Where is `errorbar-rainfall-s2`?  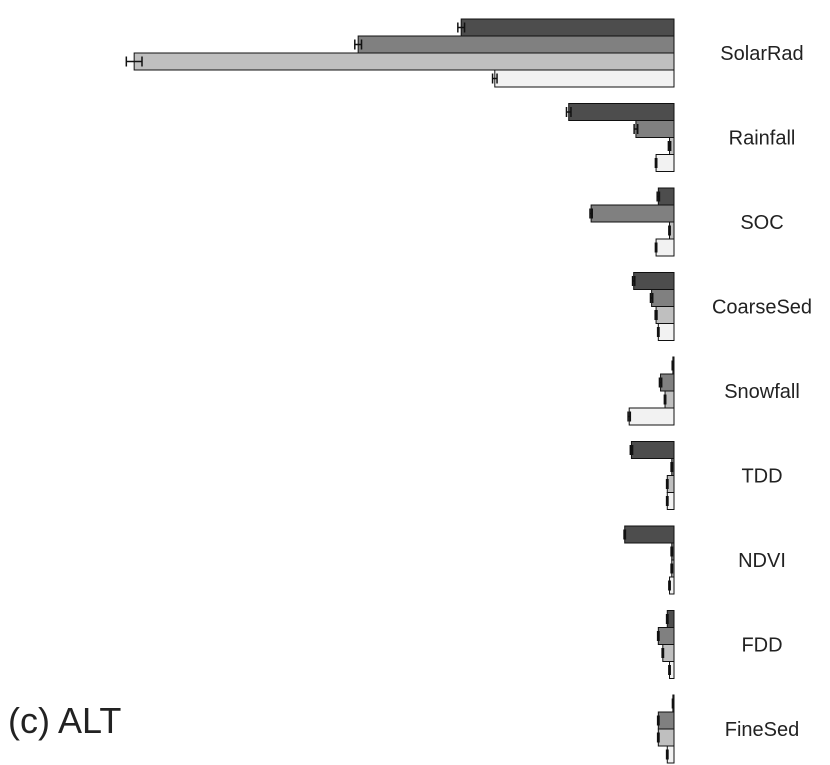
errorbar-rainfall-s2 is located at coordinates (636, 129).